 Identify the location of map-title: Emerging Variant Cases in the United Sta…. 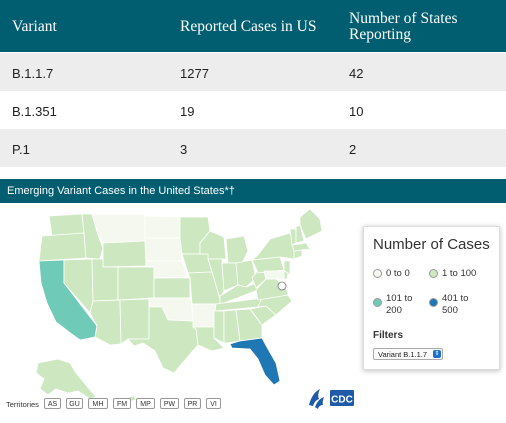
(121, 191).